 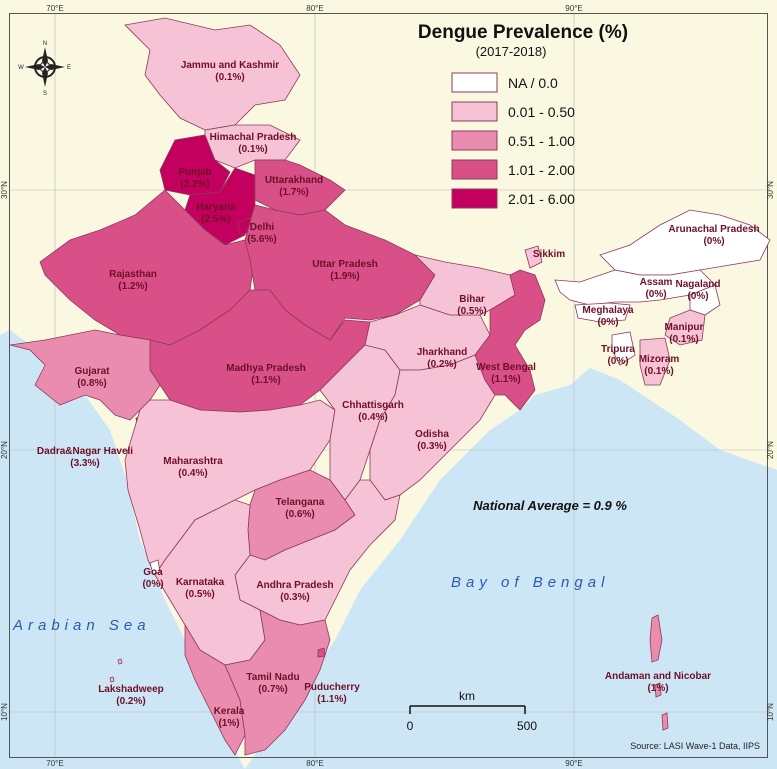 I want to click on state-label-value: (0.8%), so click(x=91, y=383).